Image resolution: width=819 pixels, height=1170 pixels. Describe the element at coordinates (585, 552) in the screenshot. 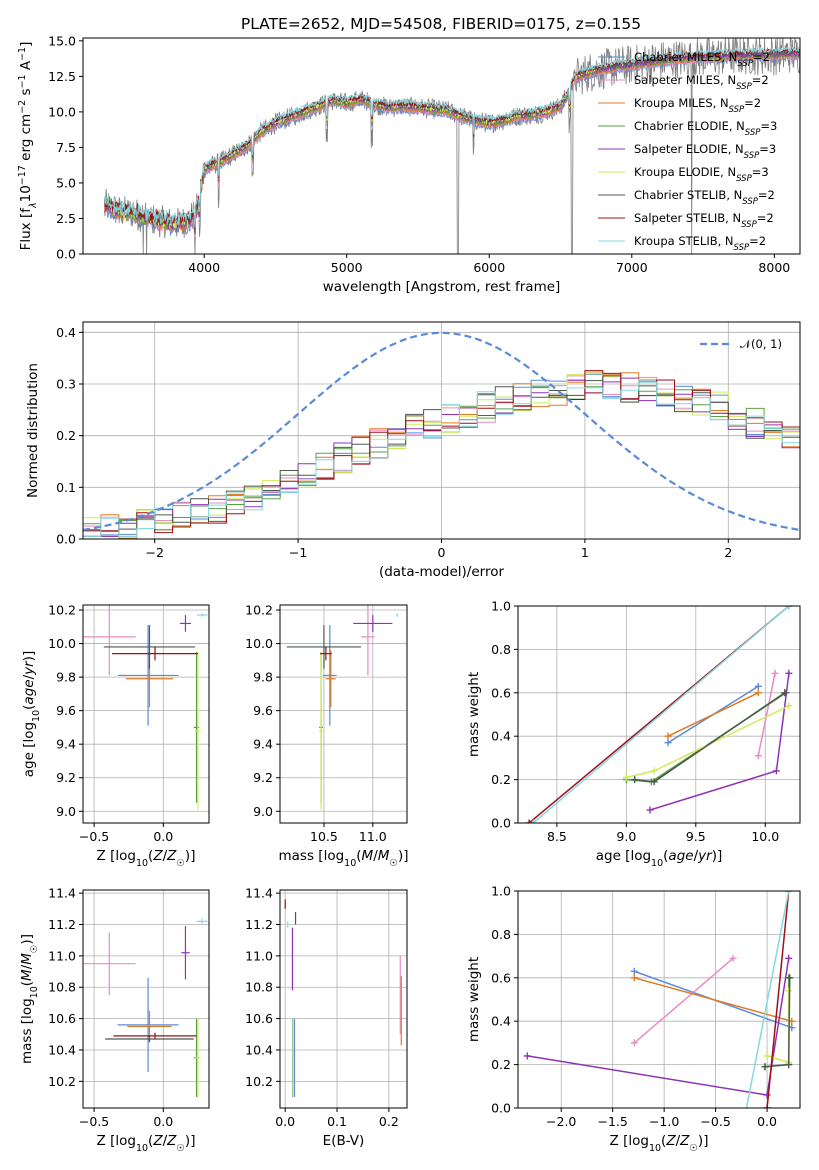

I see `x-tick-label: 1` at that location.